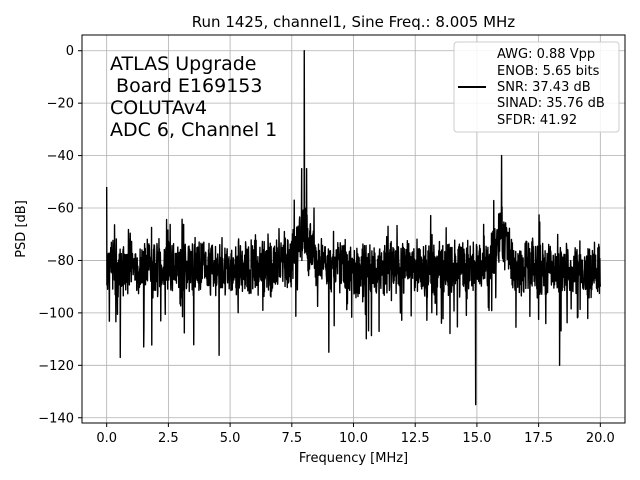  What do you see at coordinates (70, 51) in the screenshot?
I see `y-tick-label: 0` at bounding box center [70, 51].